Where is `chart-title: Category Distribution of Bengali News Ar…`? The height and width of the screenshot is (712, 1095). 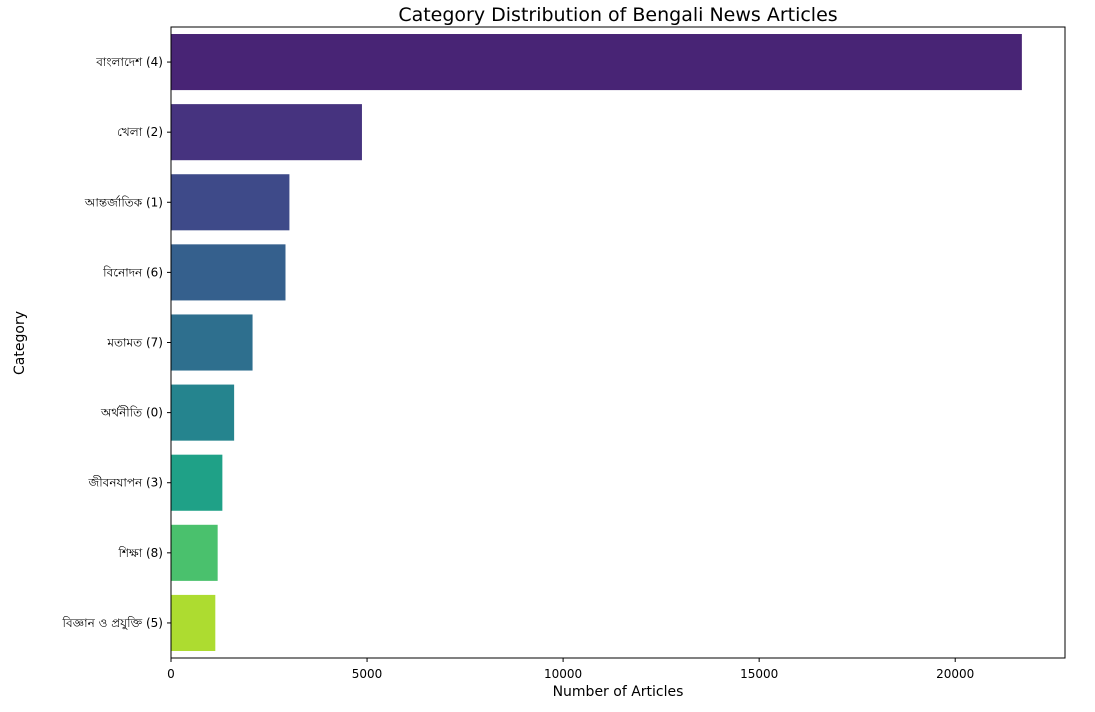
chart-title: Category Distribution of Bengali News Ar… is located at coordinates (617, 15).